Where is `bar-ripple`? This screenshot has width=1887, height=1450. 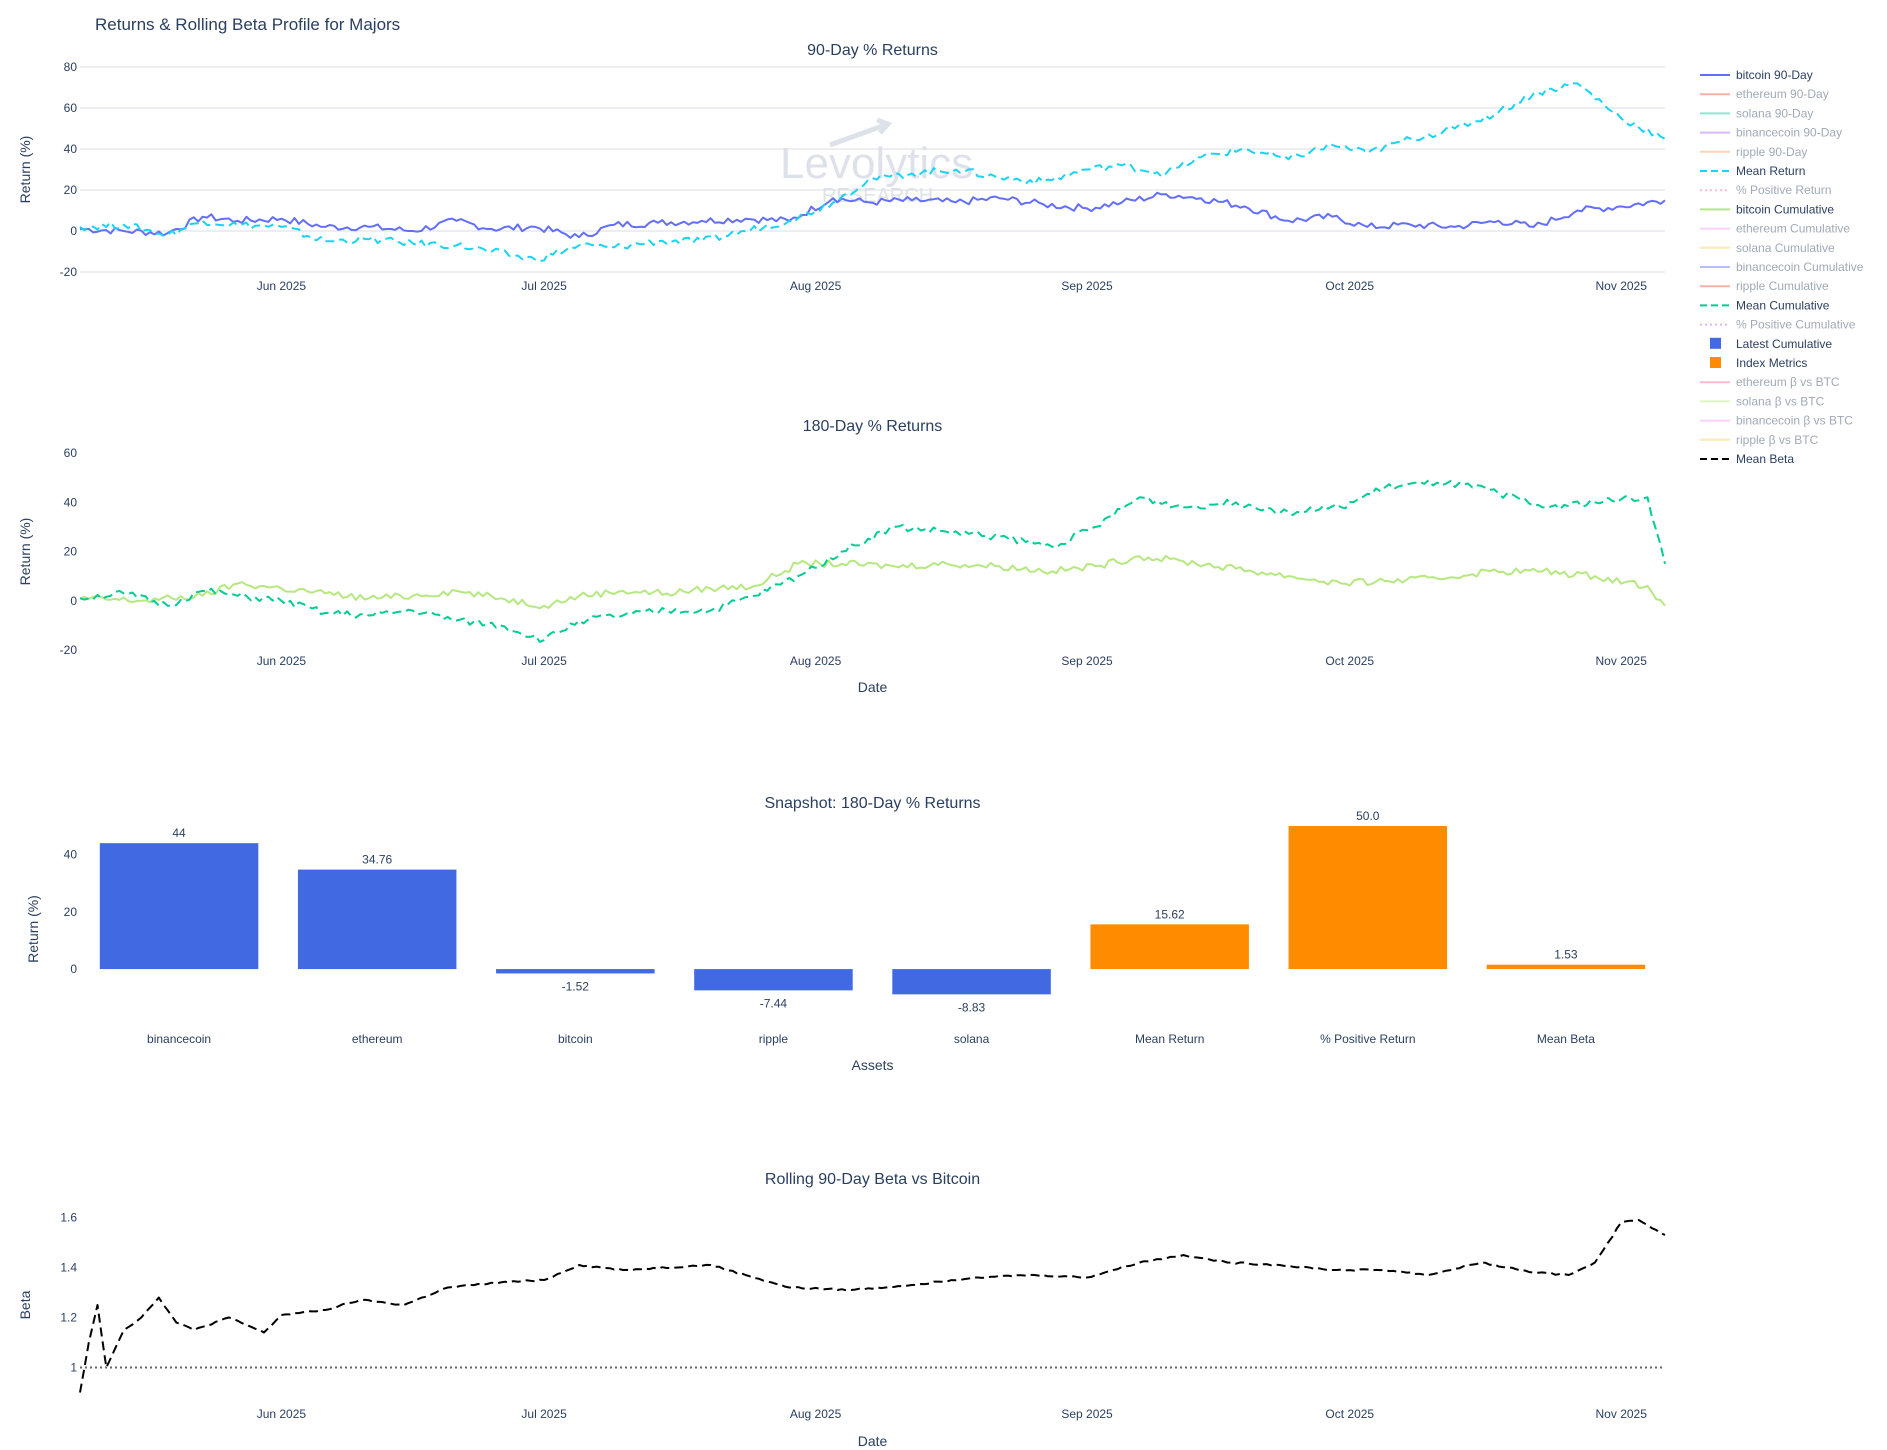
bar-ripple is located at coordinates (773, 980).